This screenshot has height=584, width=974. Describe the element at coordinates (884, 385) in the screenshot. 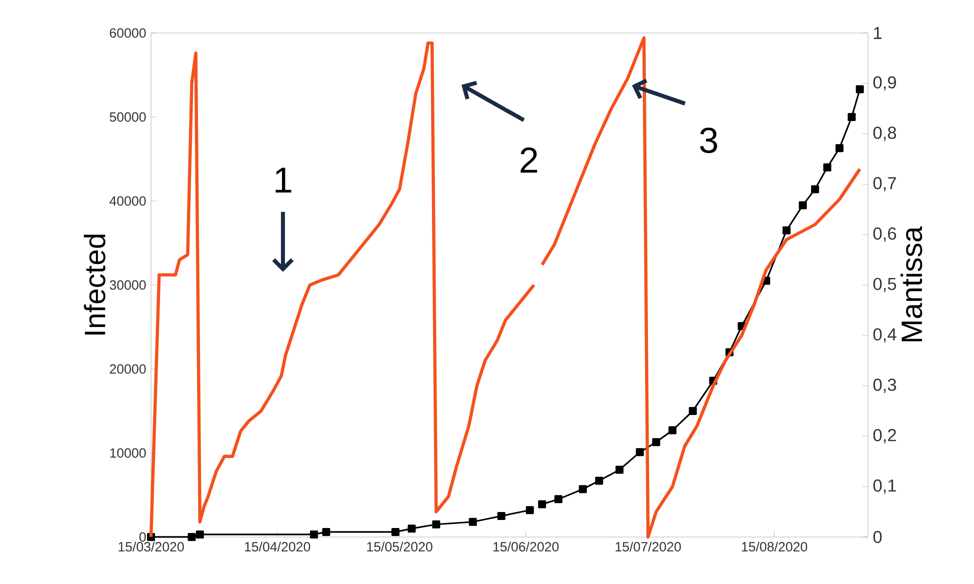

I see `y2-tick-label: 0,3` at that location.